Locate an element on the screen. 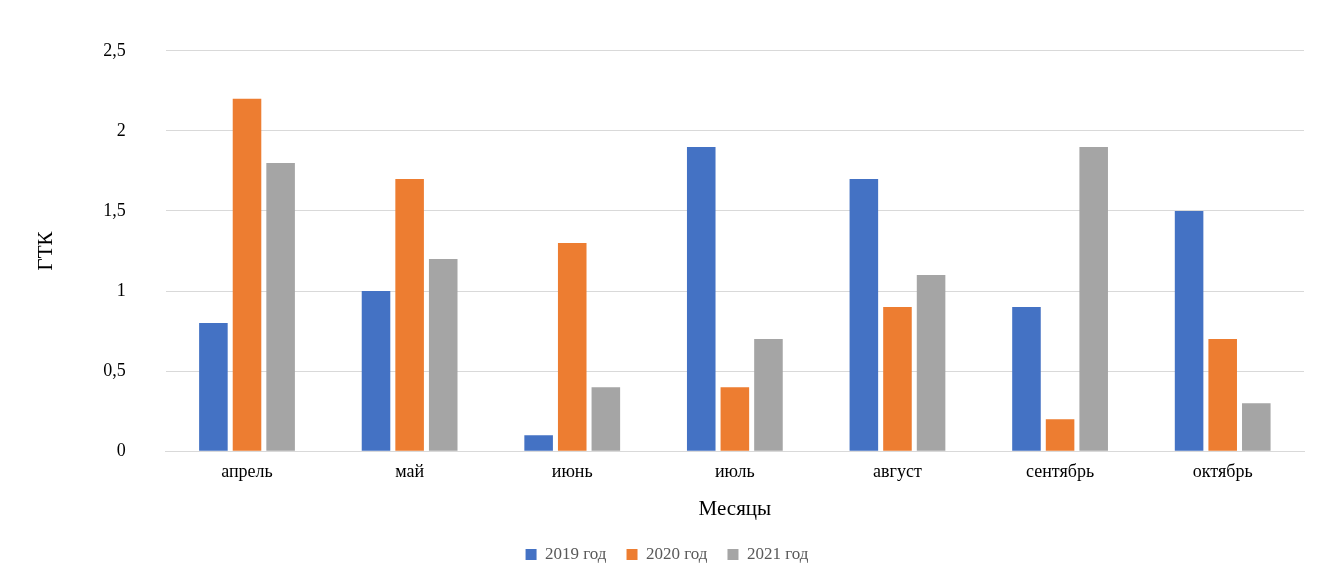 The image size is (1324, 583). x-tick-label: апрель is located at coordinates (247, 470).